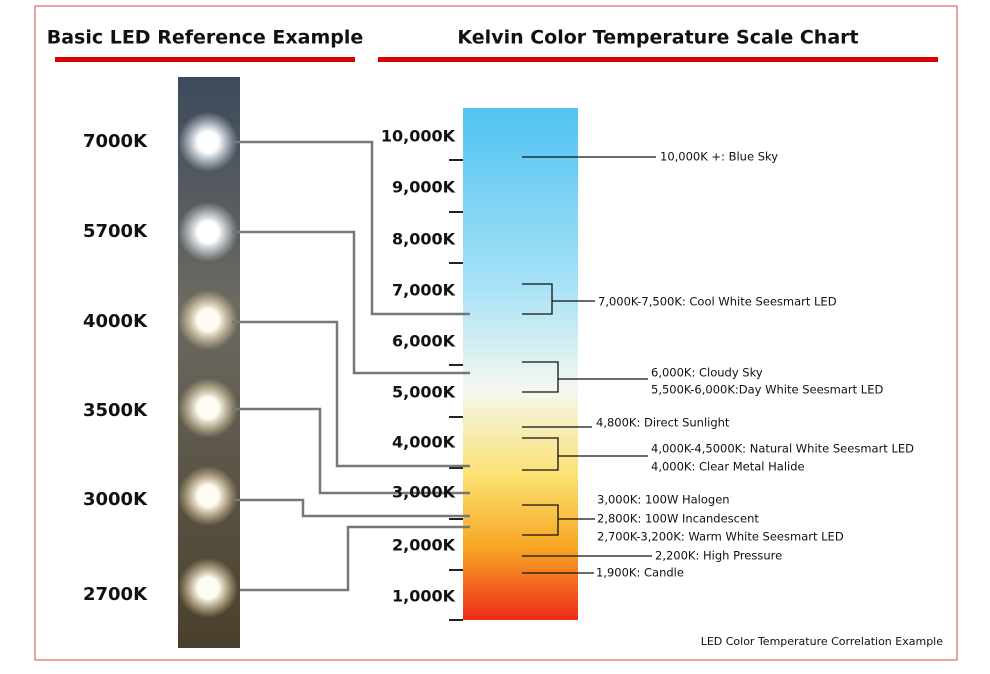 This screenshot has height=674, width=990. Describe the element at coordinates (717, 302) in the screenshot. I see `annotation: 7,000K-7,500K: Cool White Seesmart LED` at that location.